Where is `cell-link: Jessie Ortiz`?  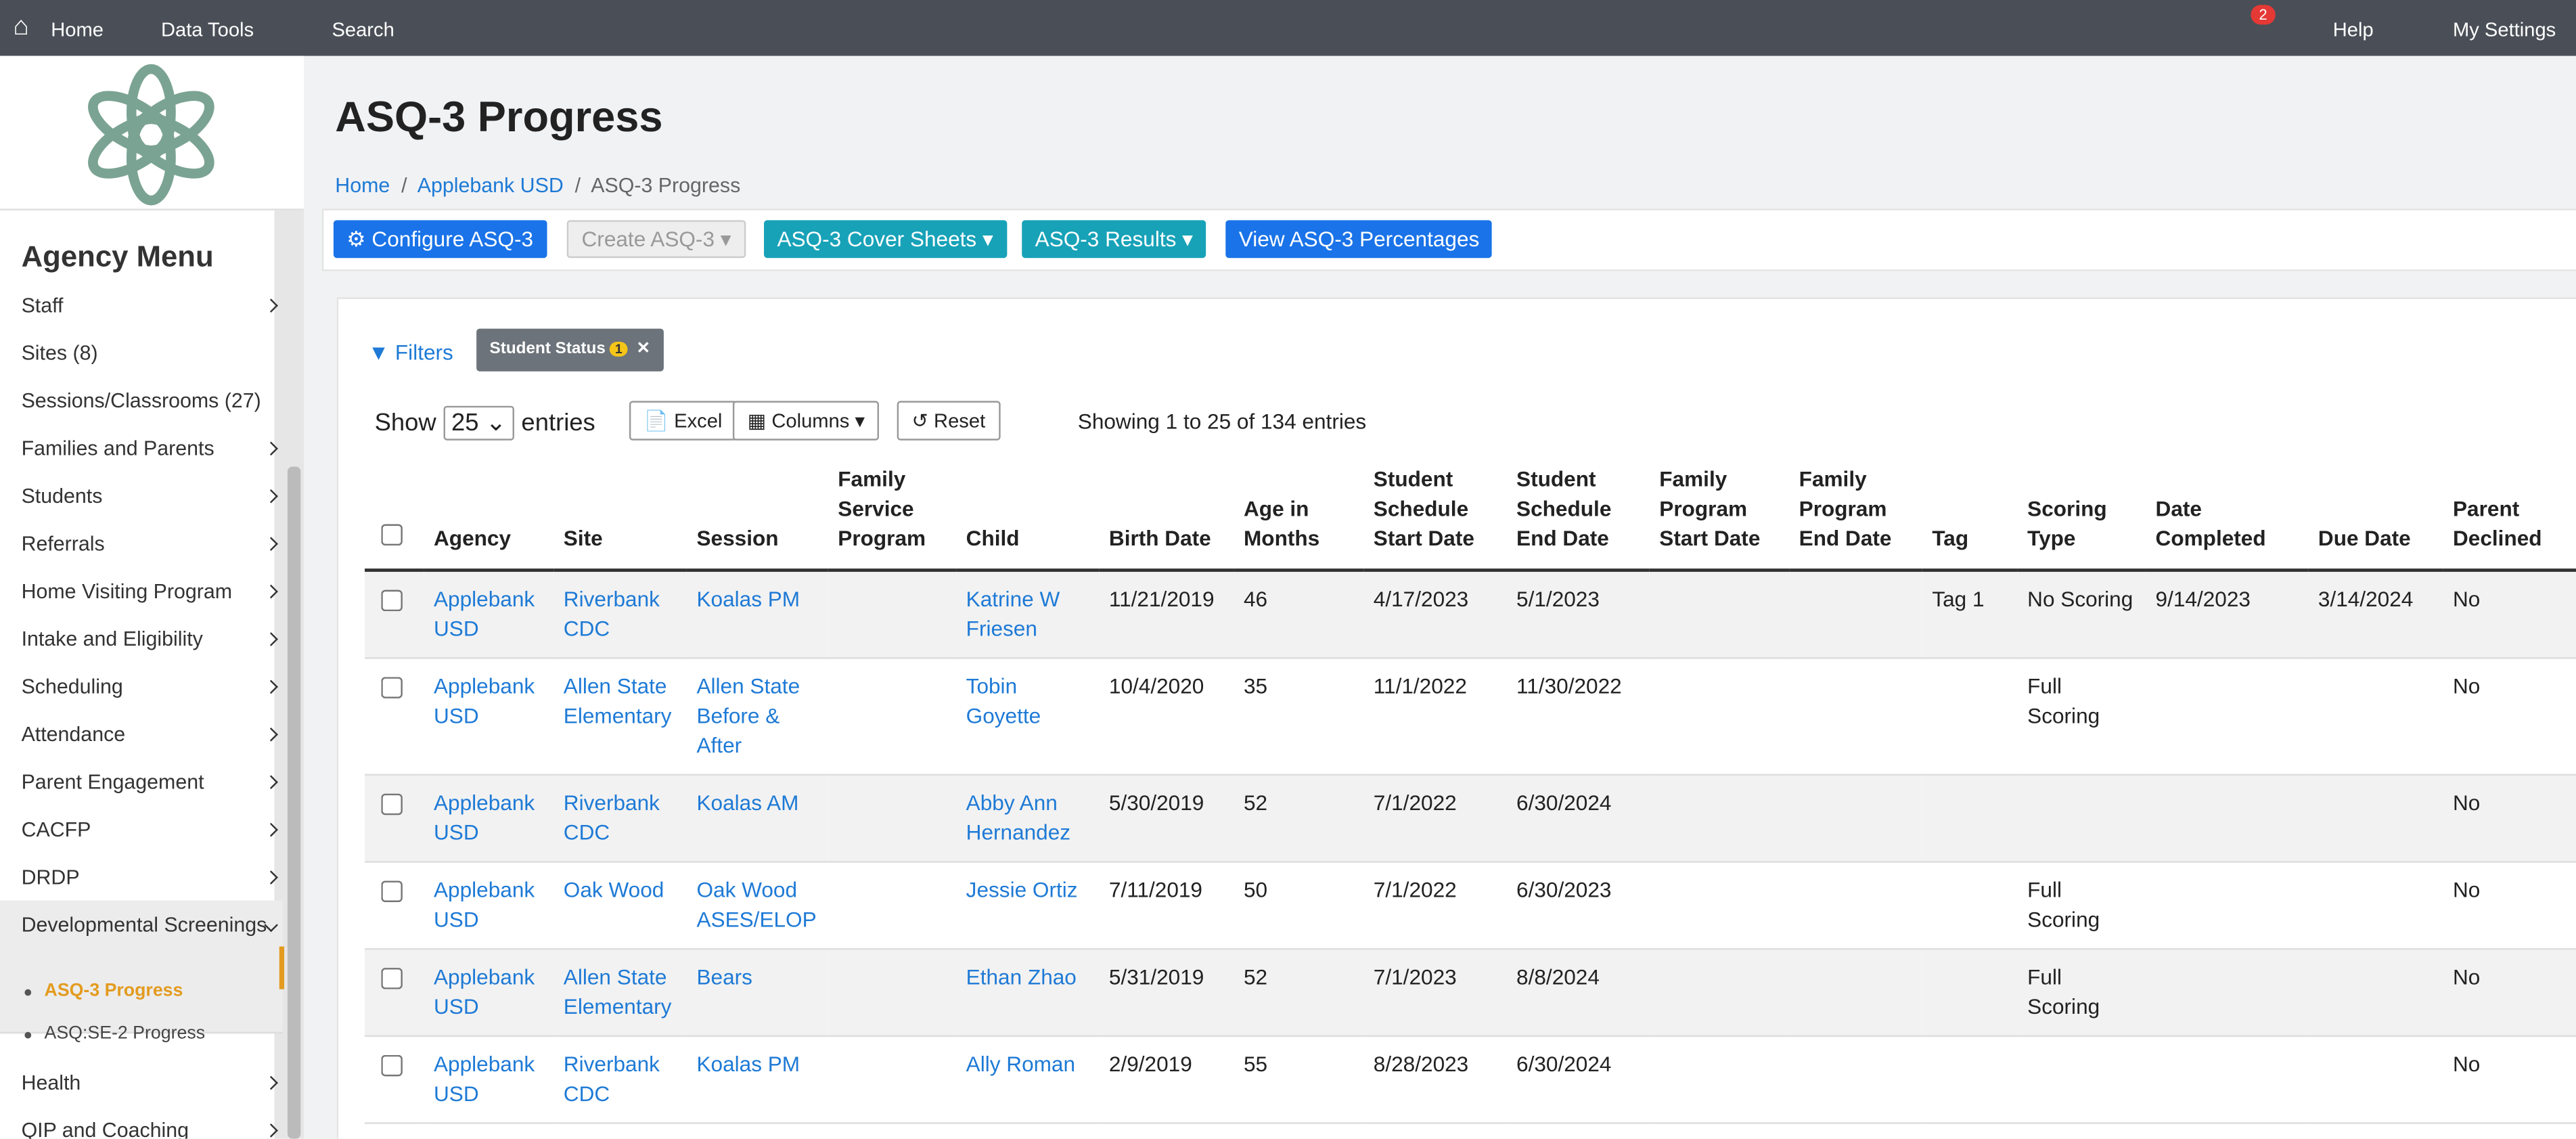 cell-link: Jessie Ortiz is located at coordinates (1022, 889).